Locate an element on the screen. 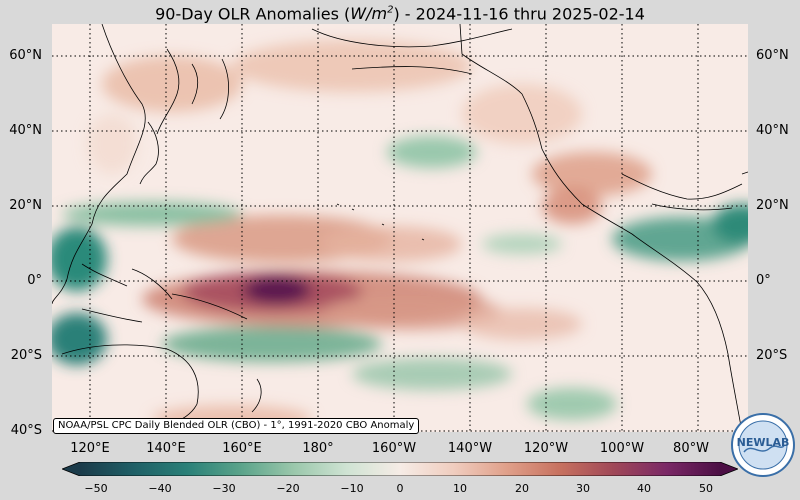  colorbar-tick: 30 is located at coordinates (583, 488).